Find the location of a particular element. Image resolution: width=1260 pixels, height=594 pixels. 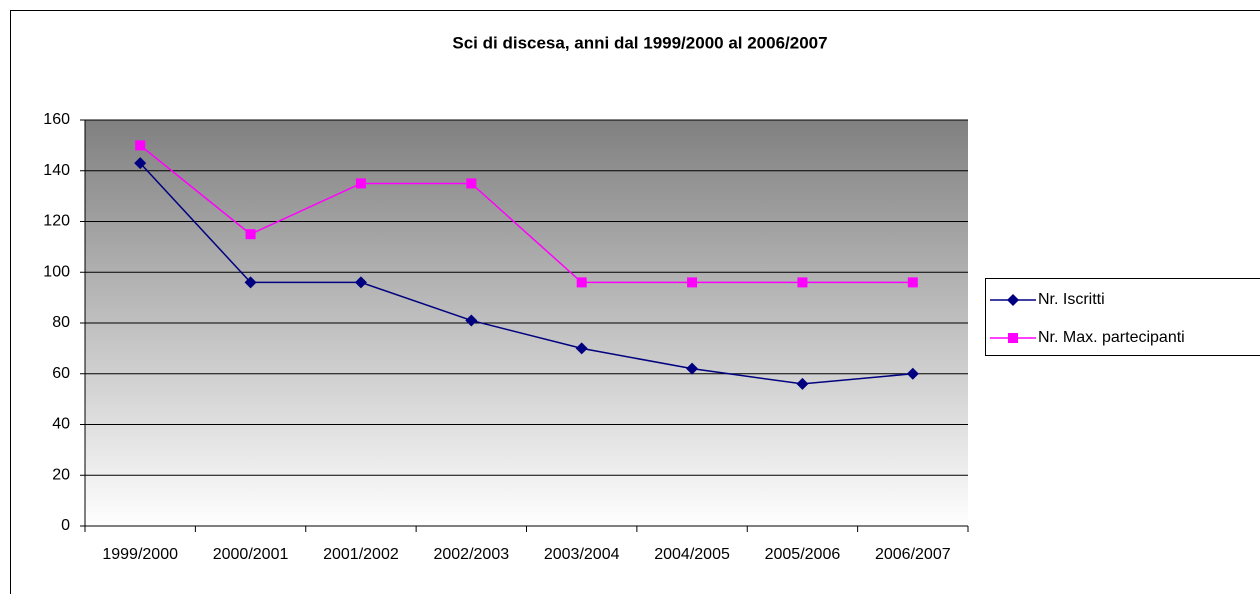

series-line is located at coordinates (526, 214).